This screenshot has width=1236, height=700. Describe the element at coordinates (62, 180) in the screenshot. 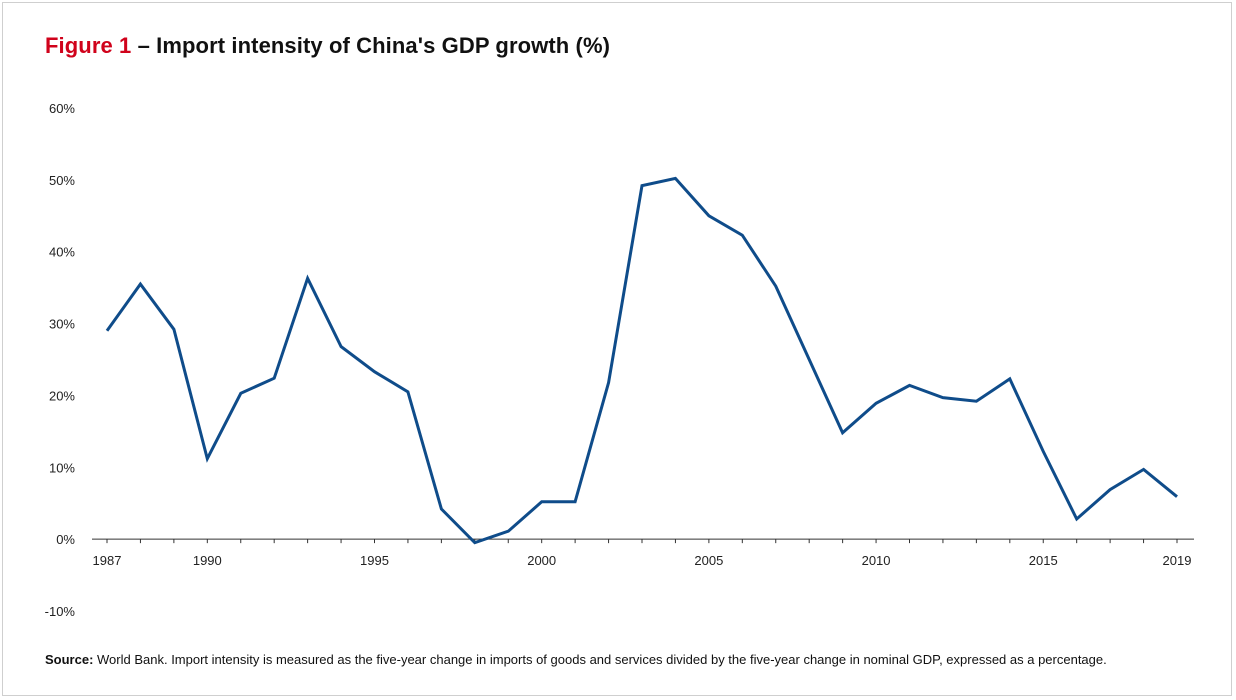

I see `y-tick-label: 50%` at that location.